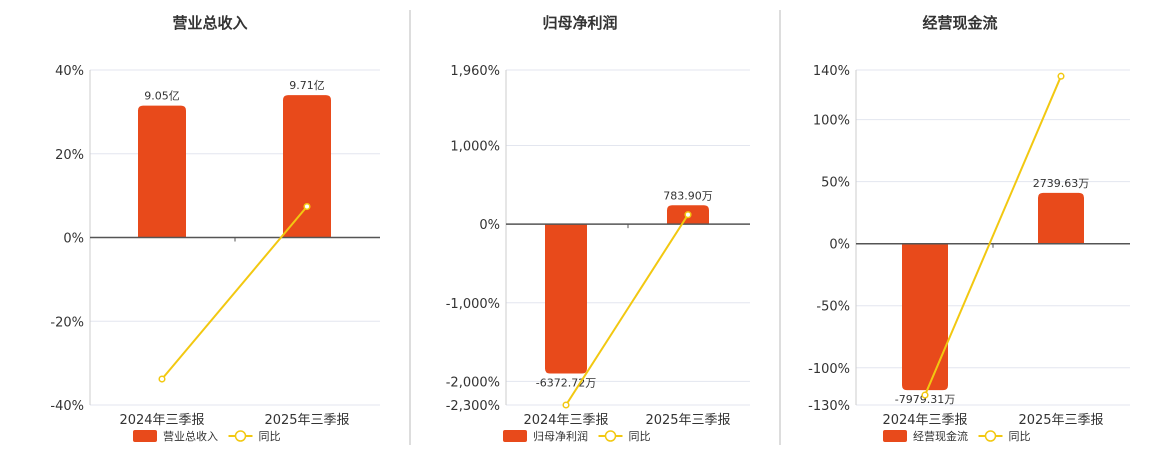 This screenshot has height=450, width=1160. I want to click on chart-title: 归母净利润, so click(579, 23).